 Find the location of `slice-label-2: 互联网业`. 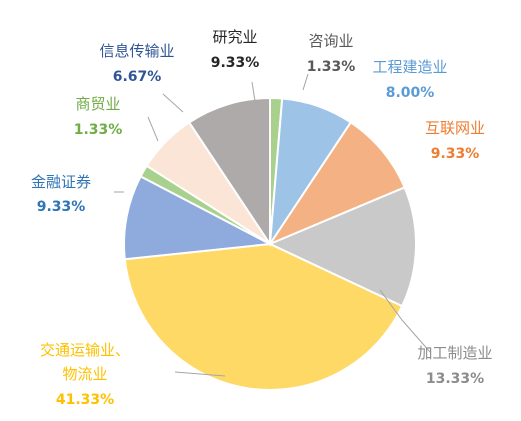

slice-label-2: 互联网业 is located at coordinates (455, 128).